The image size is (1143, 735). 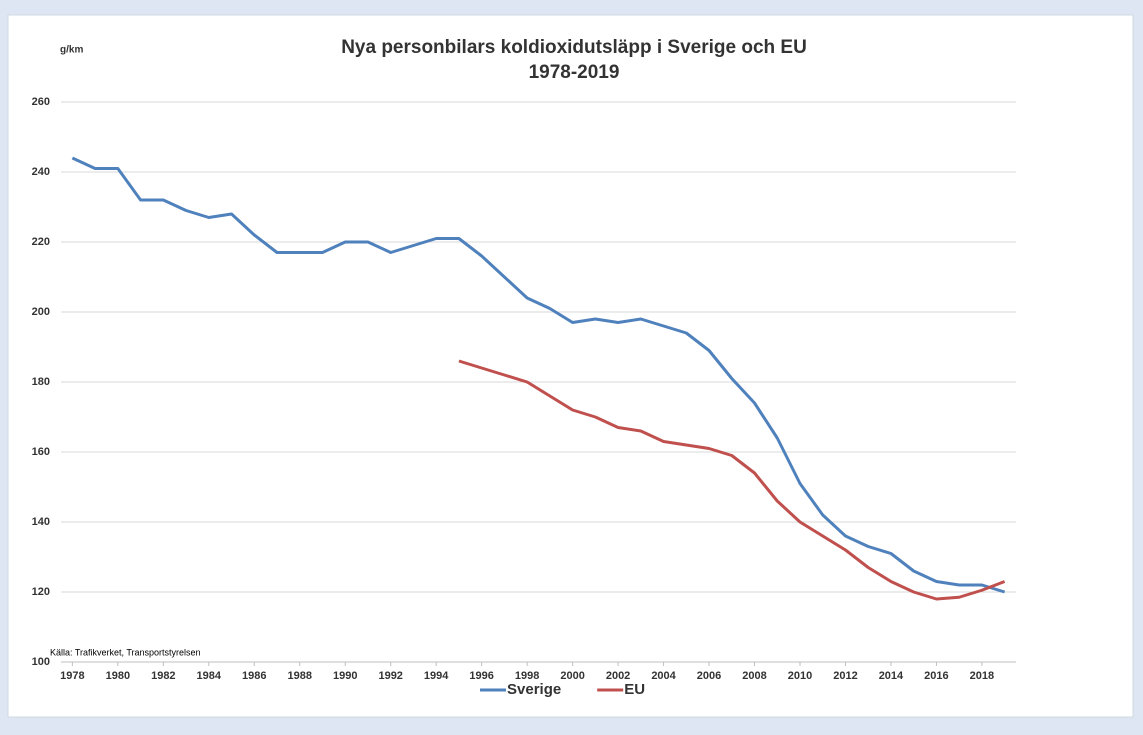 I want to click on x-tick-label: 2018, so click(x=982, y=676).